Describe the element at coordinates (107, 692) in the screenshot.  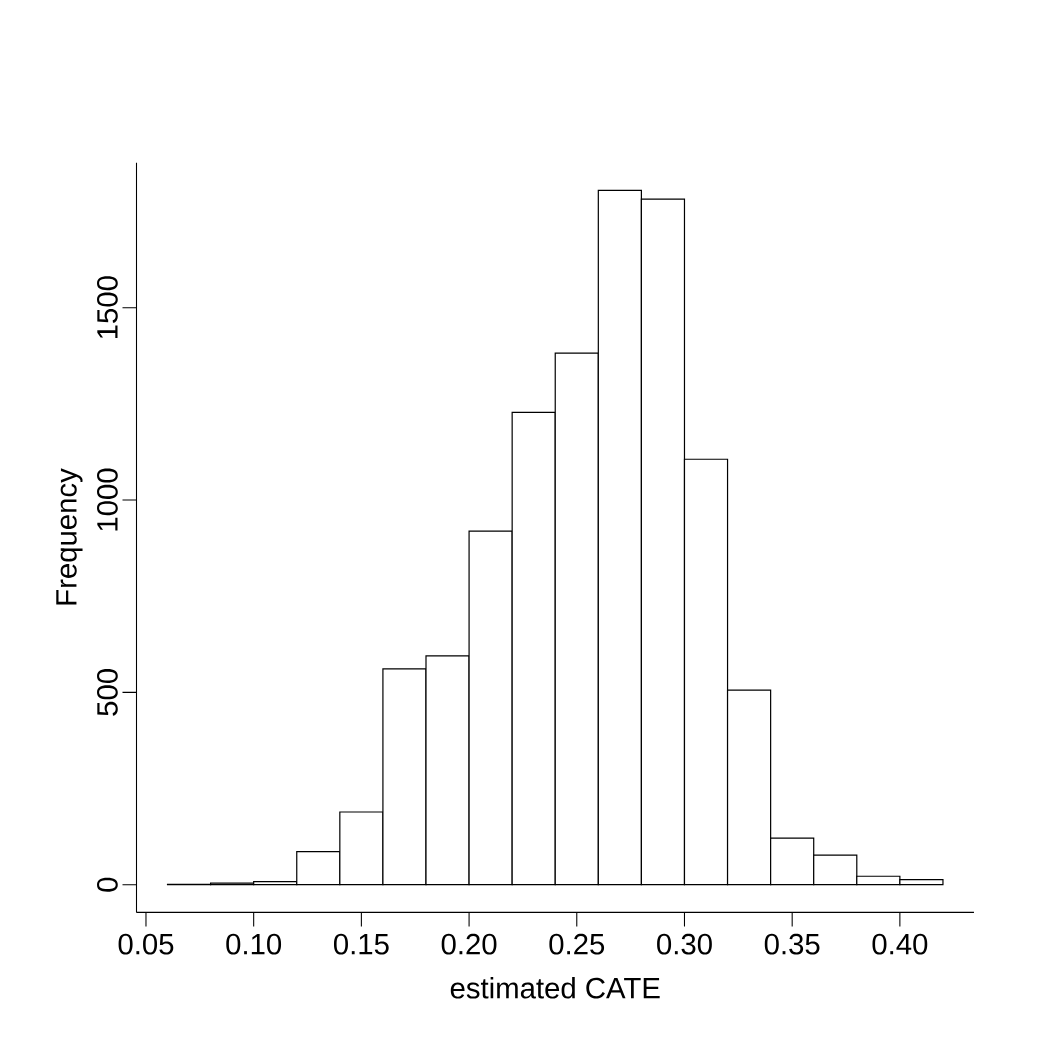
I see `y-tick-label: 500` at that location.